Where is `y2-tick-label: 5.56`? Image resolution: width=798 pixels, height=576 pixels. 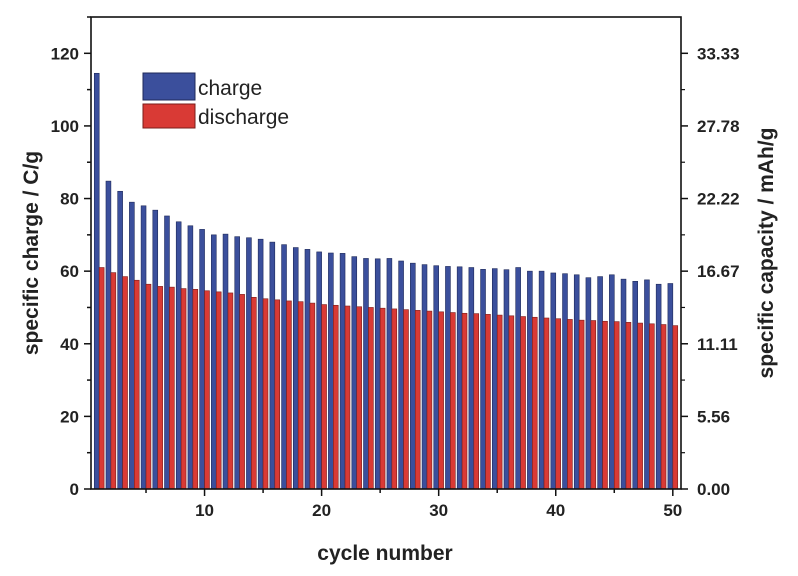 y2-tick-label: 5.56 is located at coordinates (713, 416).